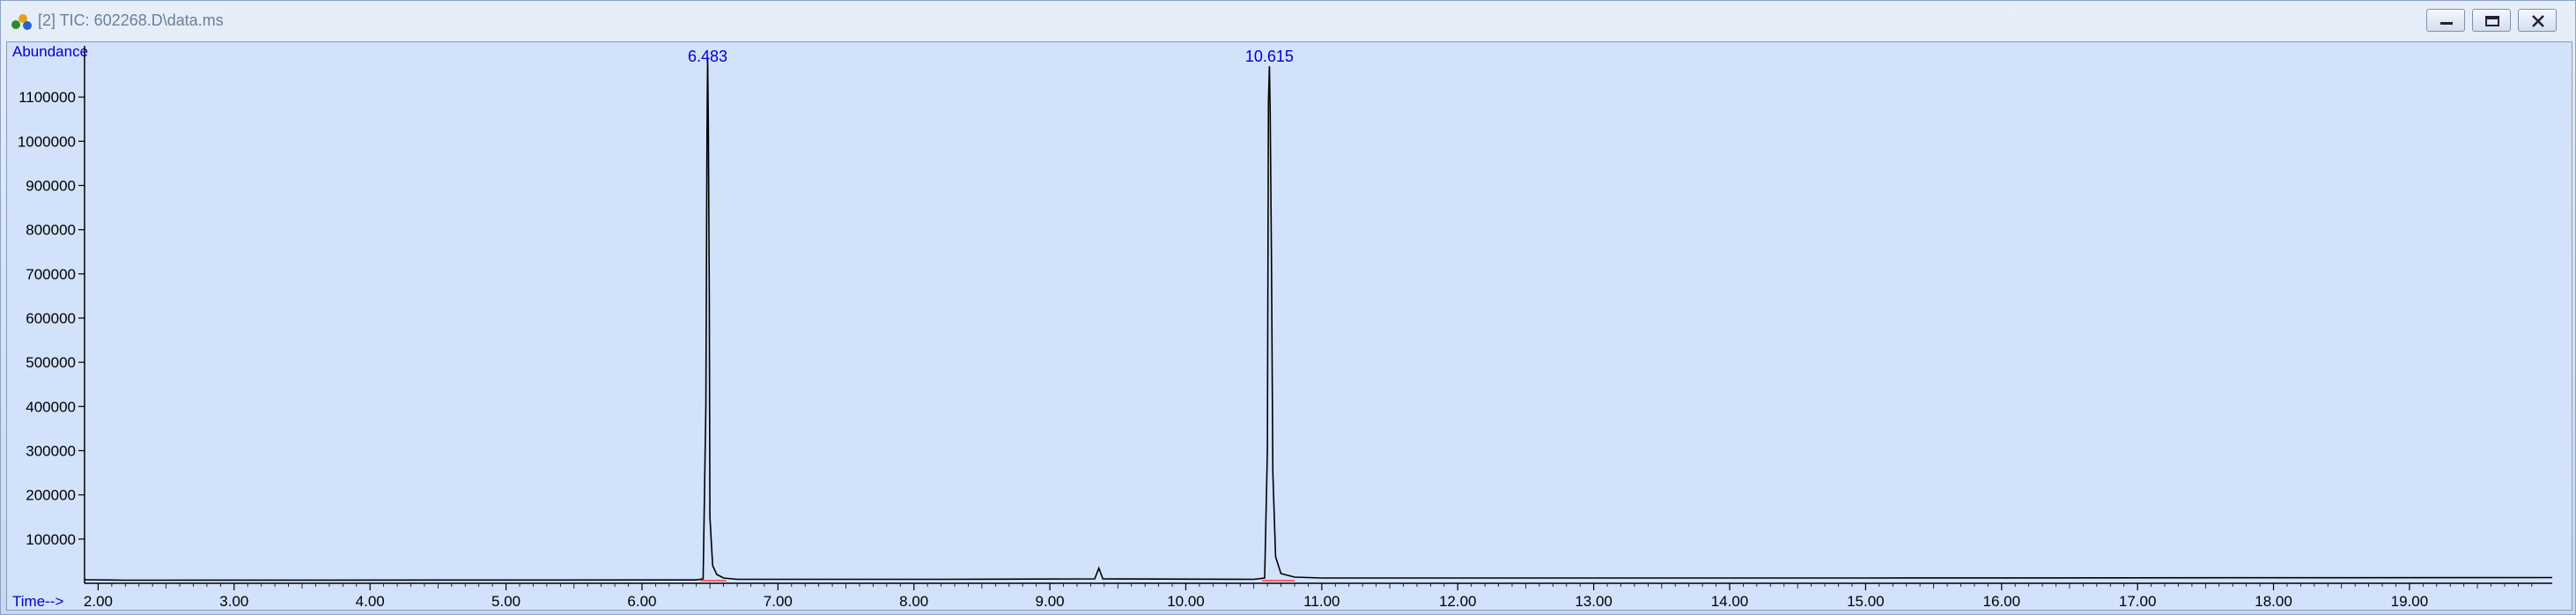 The height and width of the screenshot is (615, 2576). I want to click on x-tick-label: 8.00, so click(913, 602).